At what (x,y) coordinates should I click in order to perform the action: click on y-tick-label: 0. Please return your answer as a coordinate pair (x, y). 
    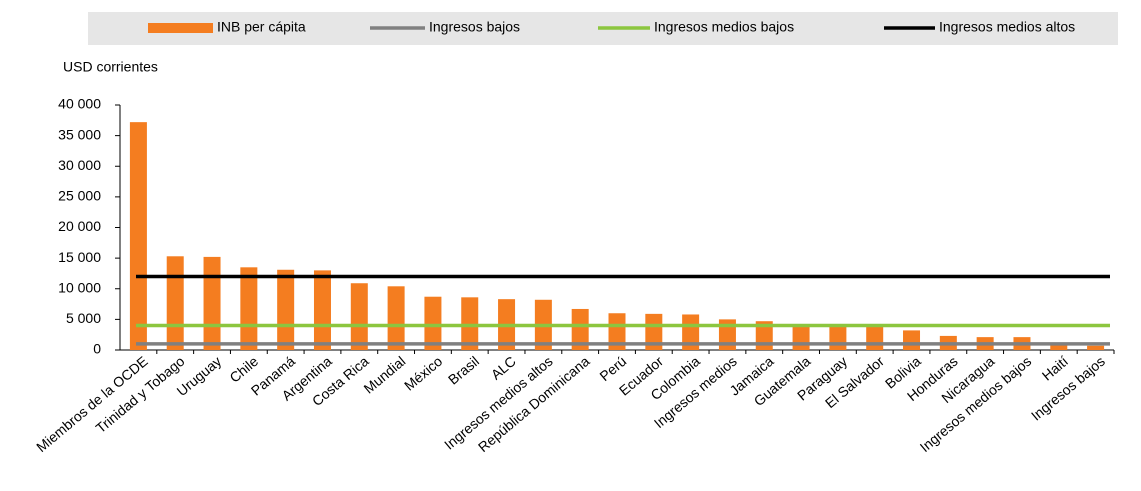
    Looking at the image, I should click on (97, 349).